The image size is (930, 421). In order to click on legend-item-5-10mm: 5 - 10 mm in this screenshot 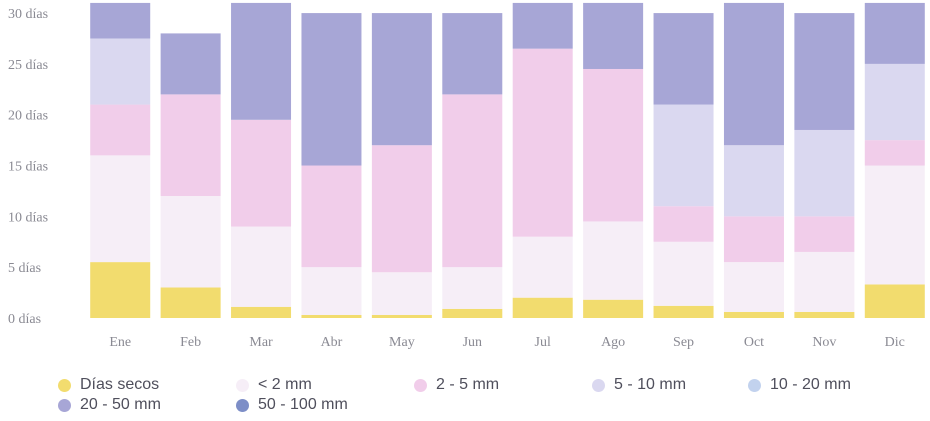, I will do `click(639, 385)`.